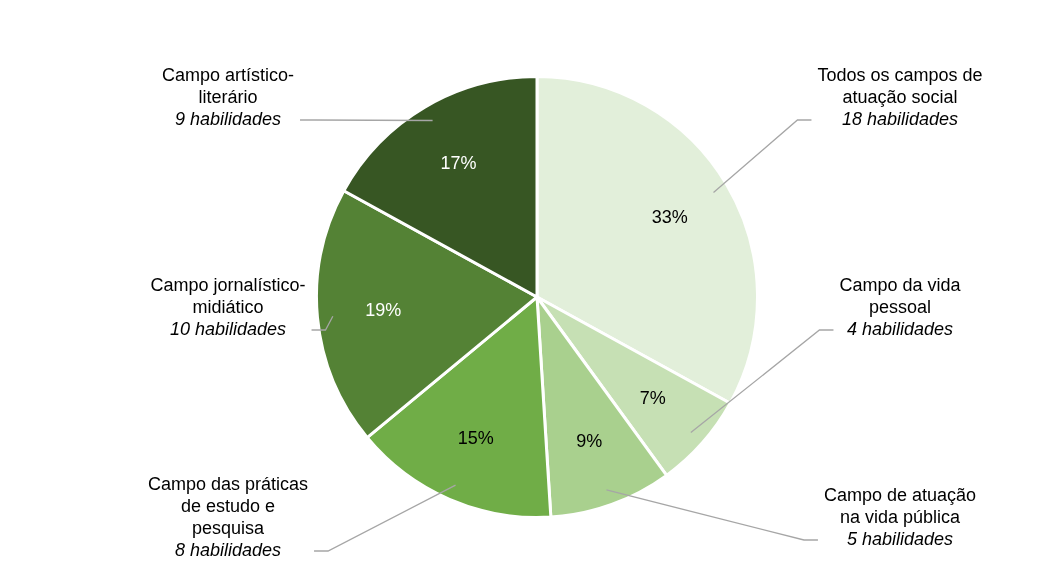  What do you see at coordinates (900, 329) in the screenshot?
I see `text: 4 habilidades` at bounding box center [900, 329].